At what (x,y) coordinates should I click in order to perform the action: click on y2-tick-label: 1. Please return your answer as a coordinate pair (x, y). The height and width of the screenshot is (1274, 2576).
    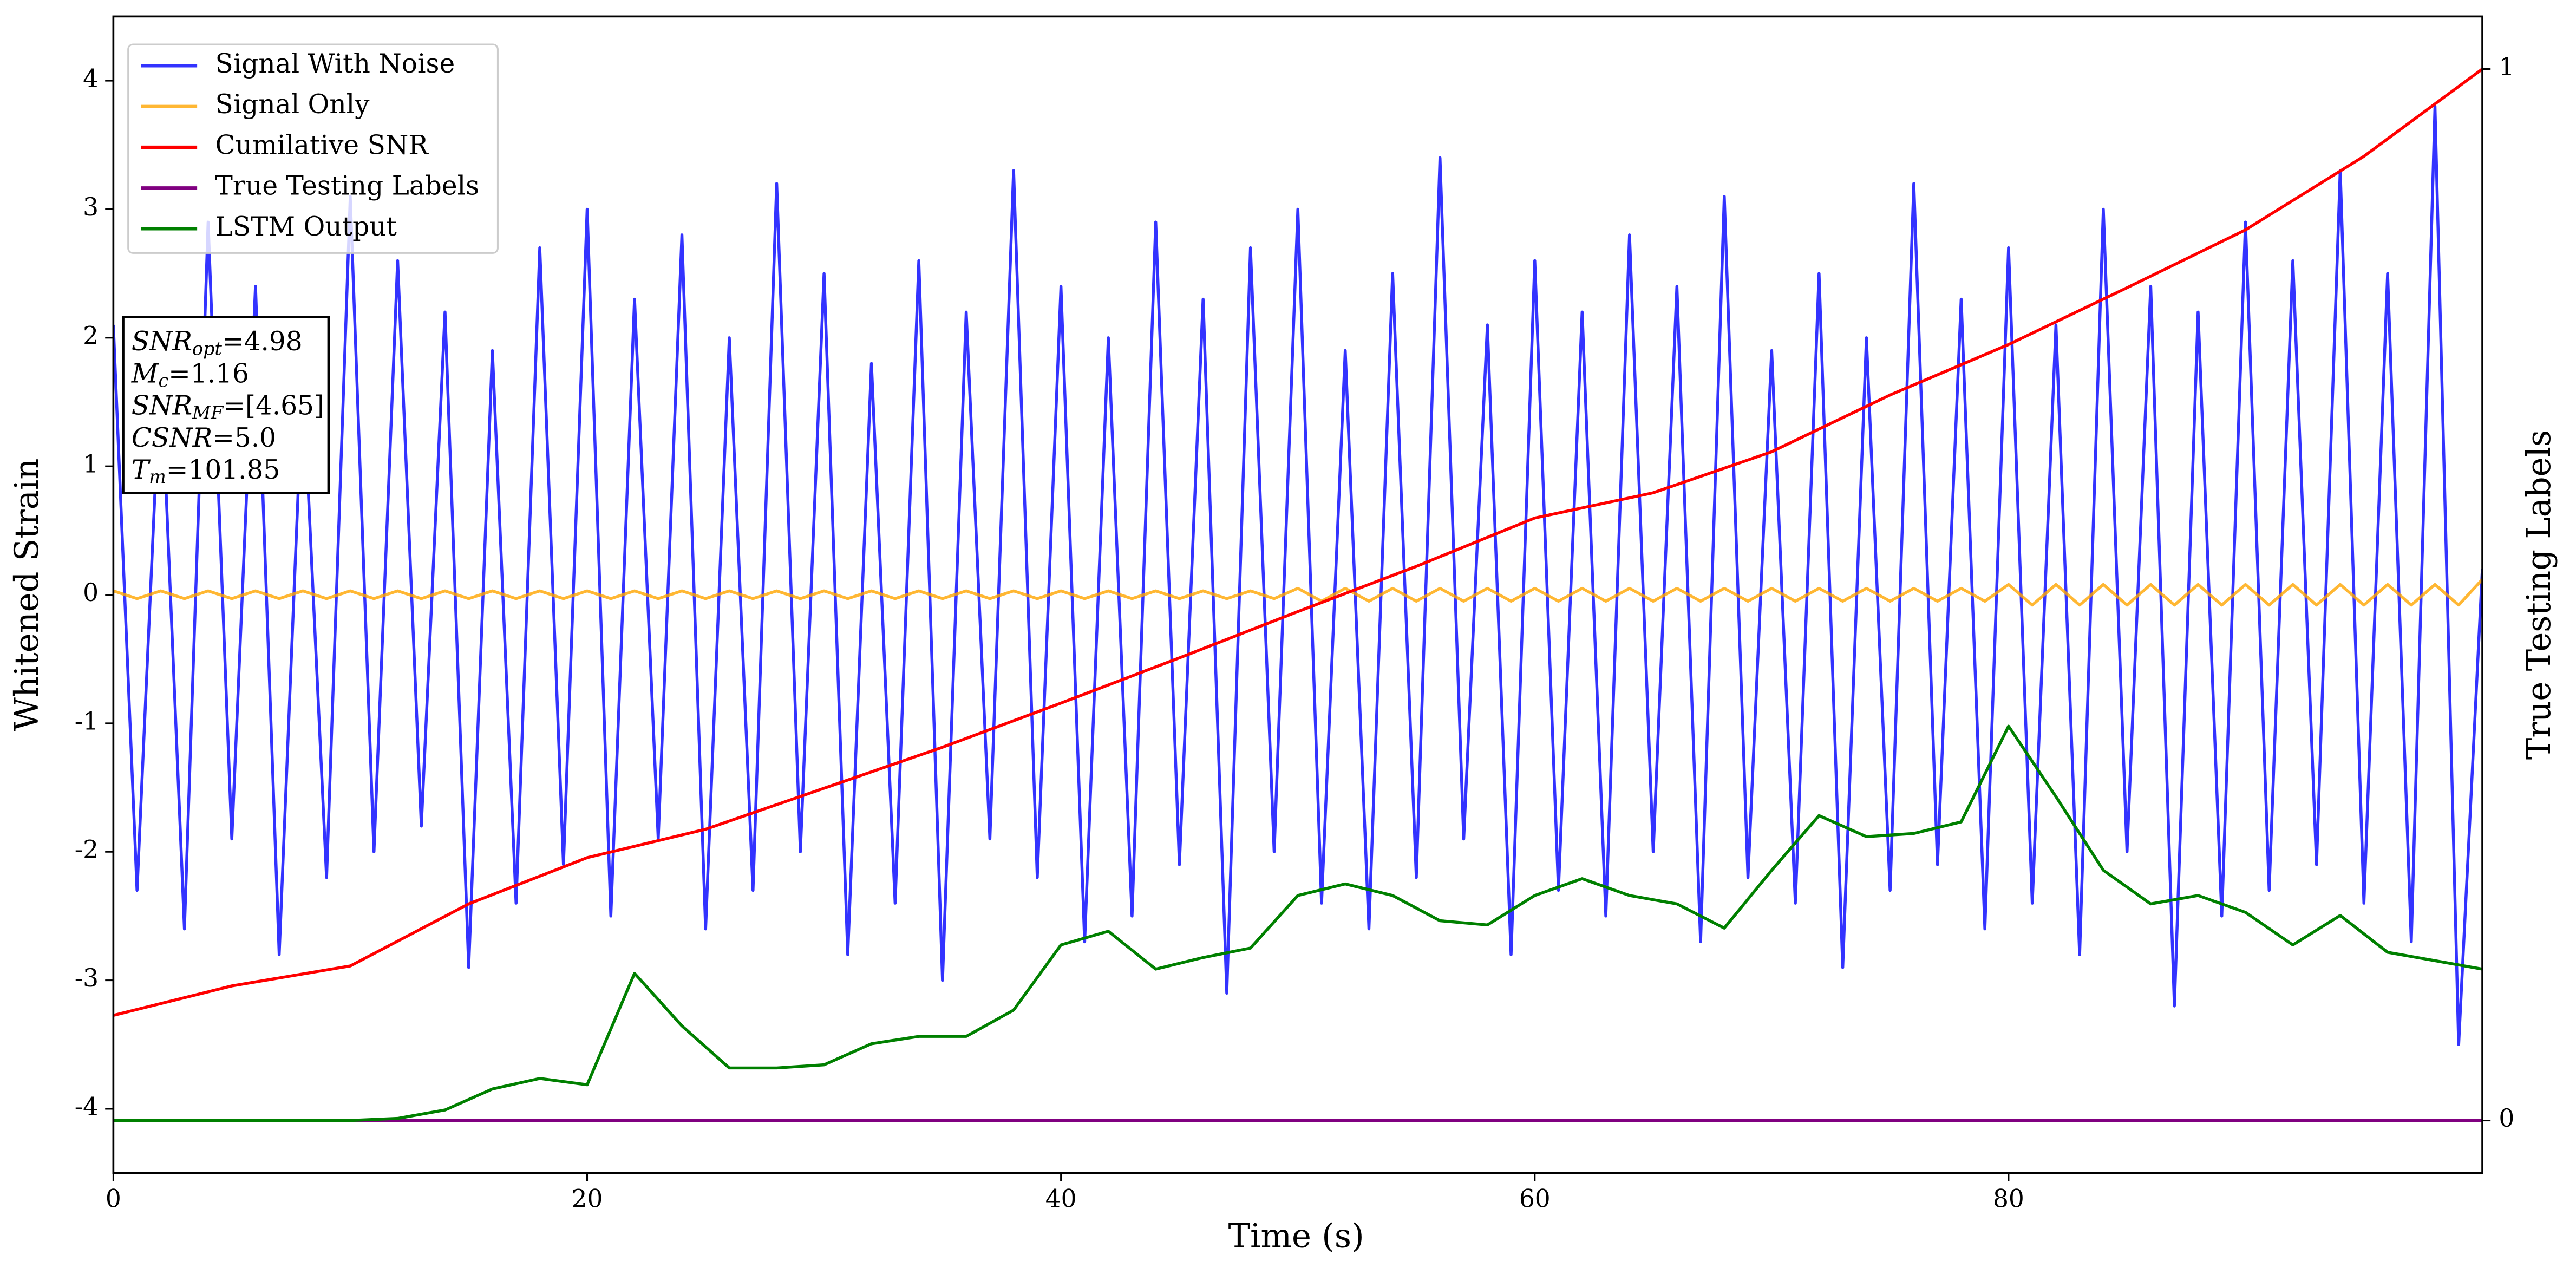
    Looking at the image, I should click on (2507, 67).